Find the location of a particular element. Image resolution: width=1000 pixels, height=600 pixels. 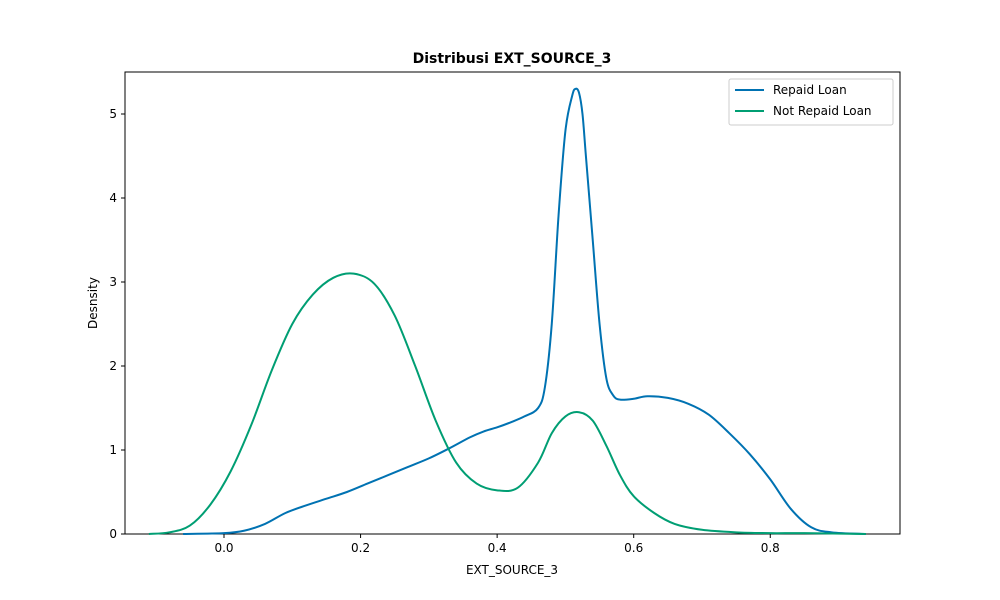

legend-box is located at coordinates (811, 102).